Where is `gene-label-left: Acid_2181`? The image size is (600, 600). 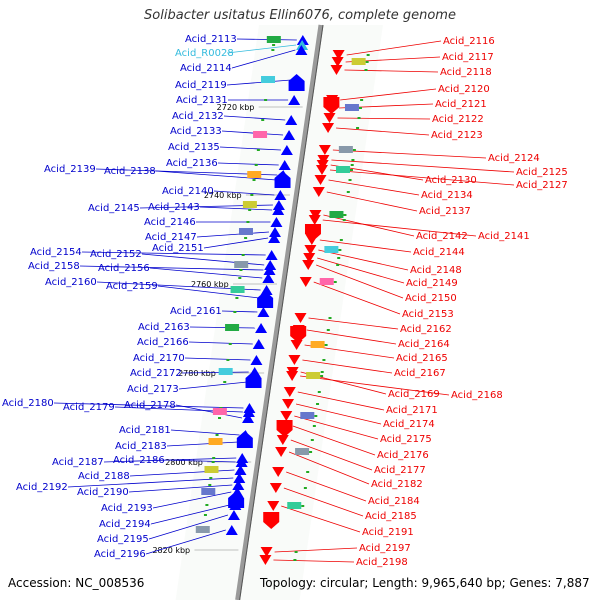
gene-label-left: Acid_2181 is located at coordinates (145, 430).